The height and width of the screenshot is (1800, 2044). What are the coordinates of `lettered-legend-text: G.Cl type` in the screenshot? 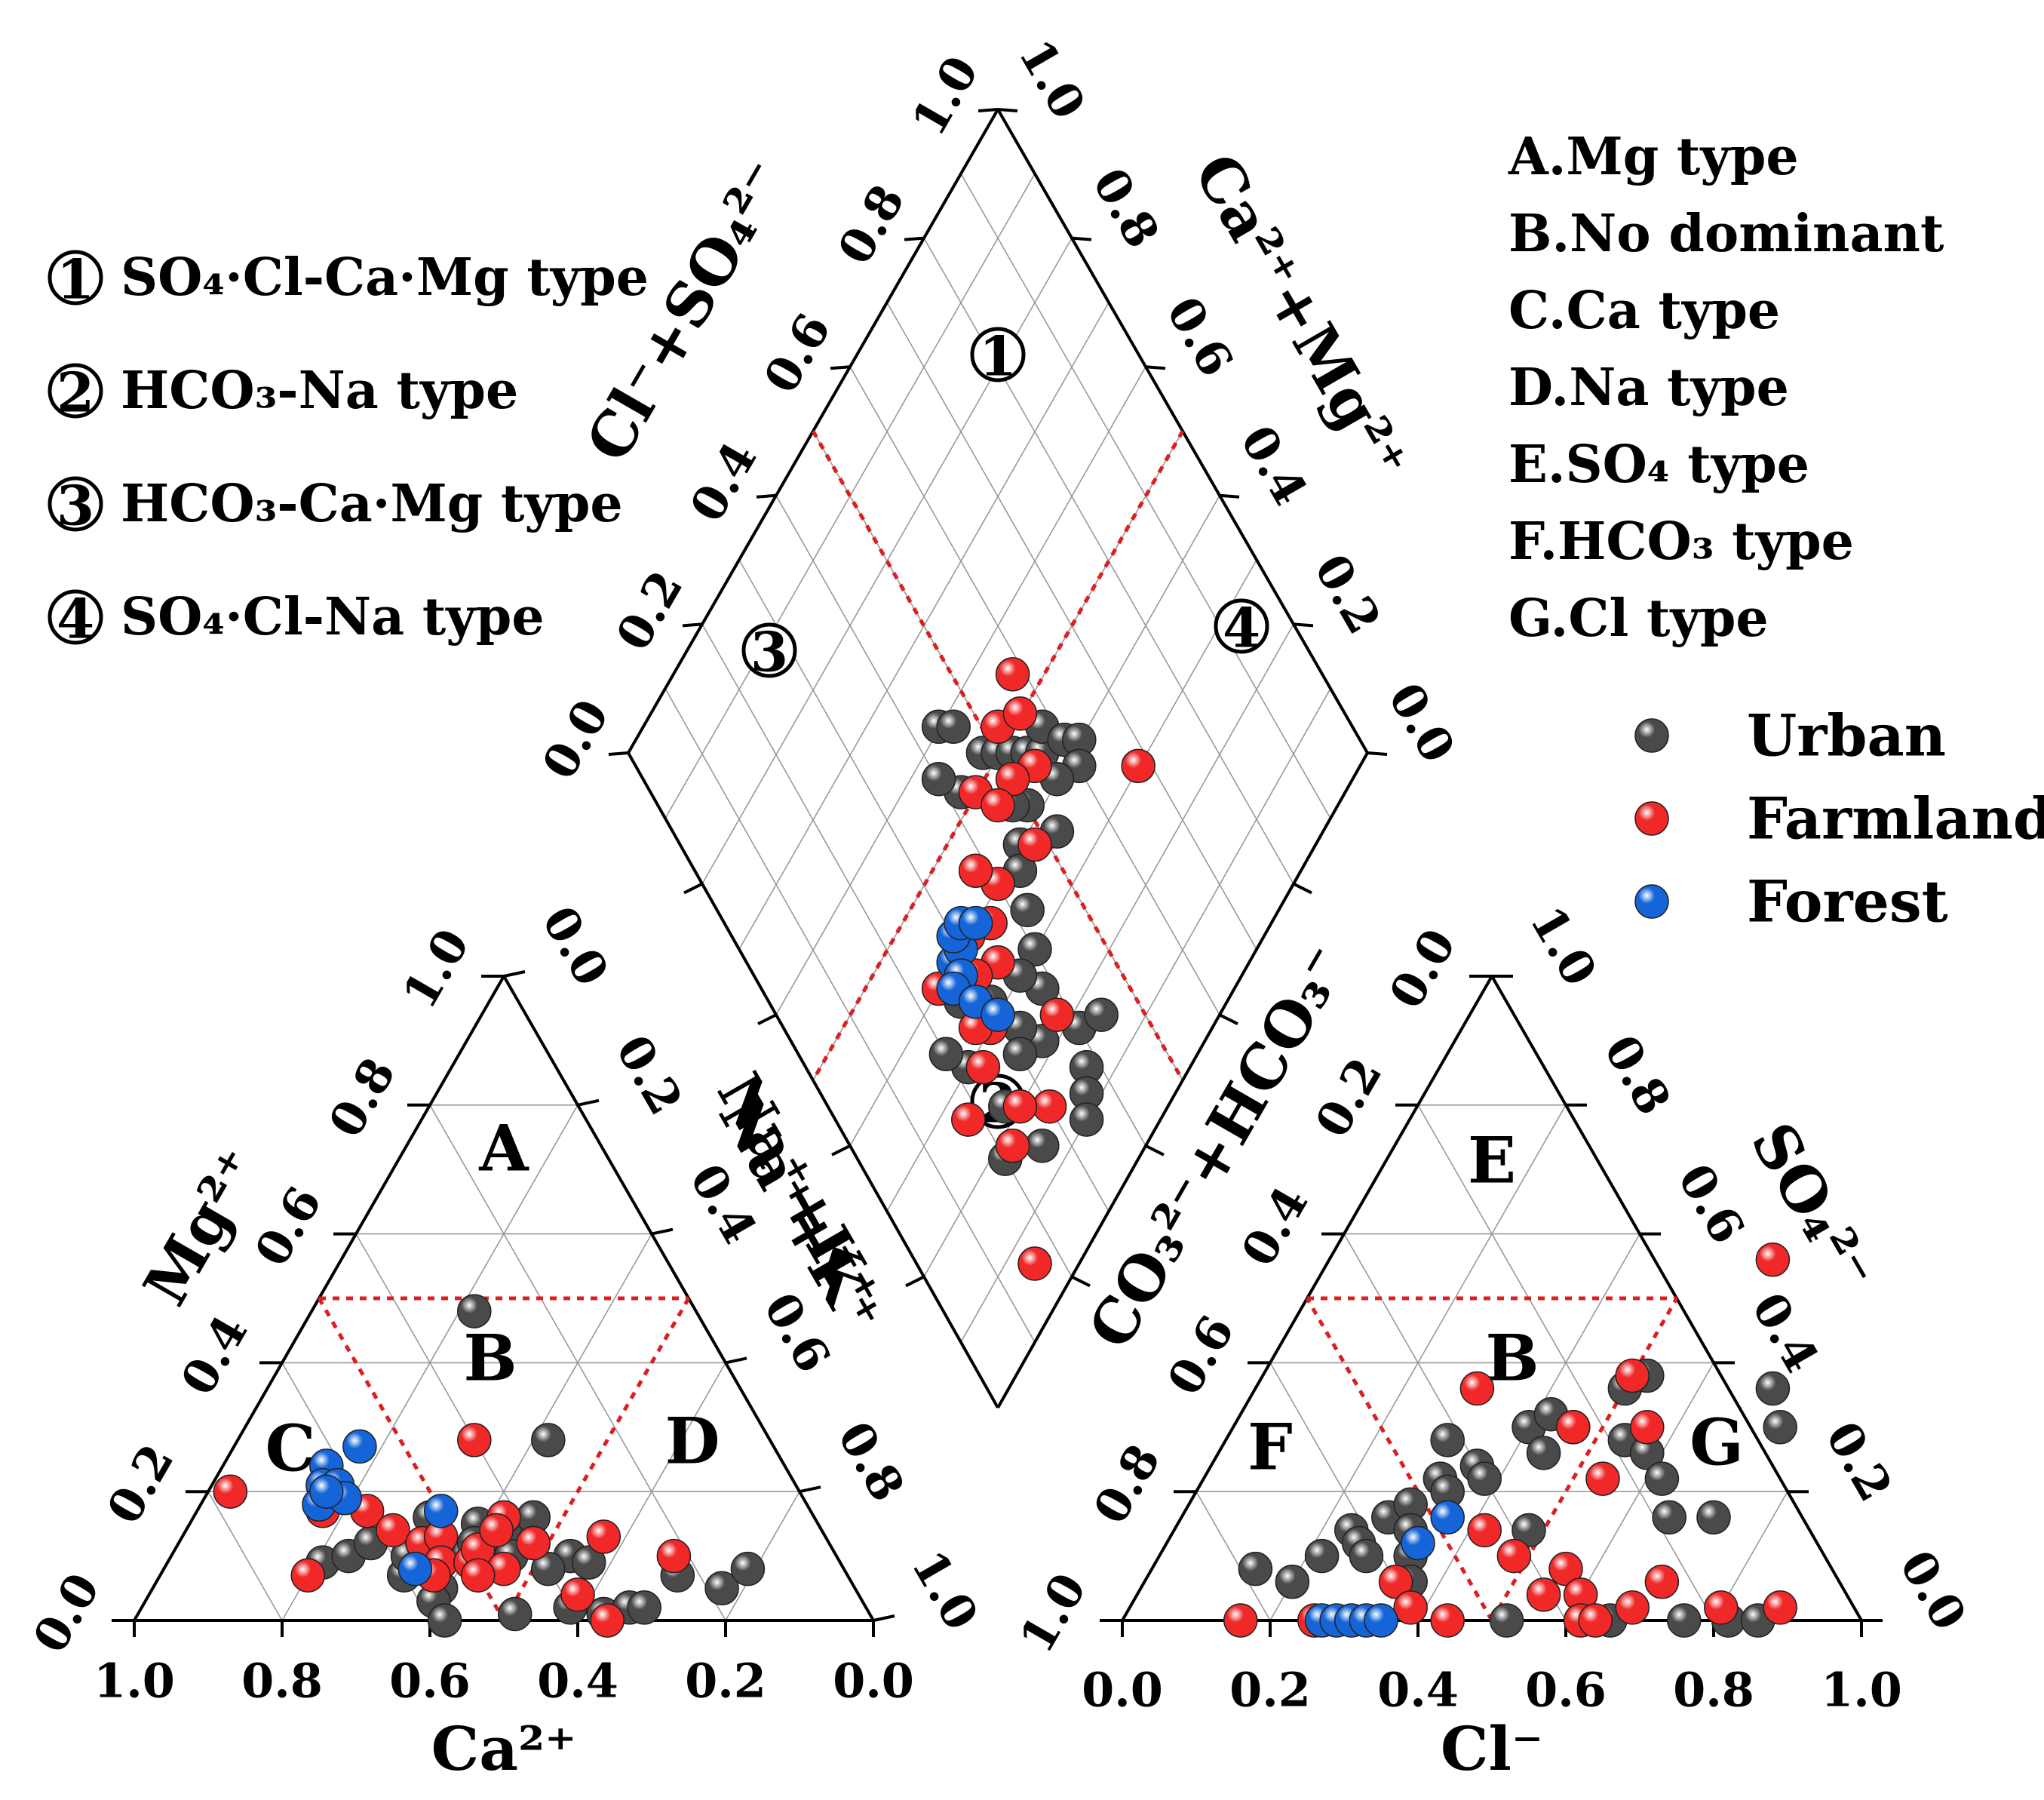 It's located at (1638, 618).